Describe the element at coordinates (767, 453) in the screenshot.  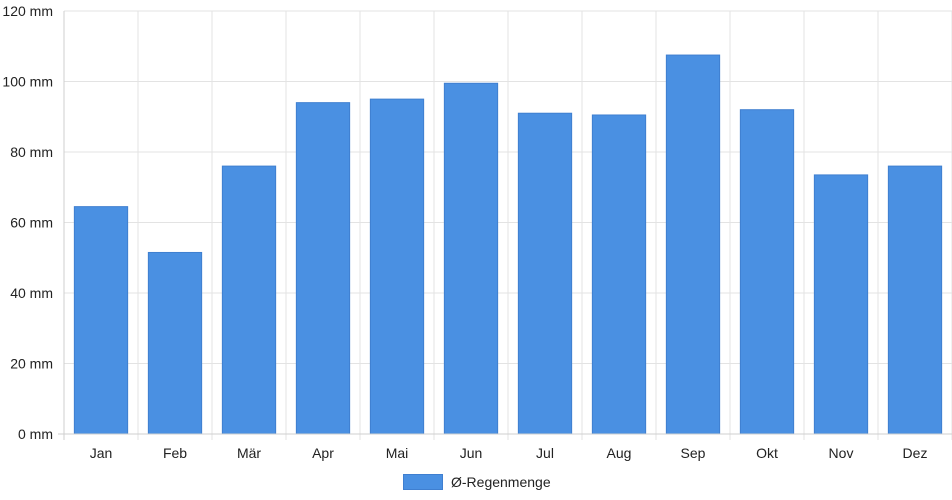
I see `x-tick-label: Okt` at that location.